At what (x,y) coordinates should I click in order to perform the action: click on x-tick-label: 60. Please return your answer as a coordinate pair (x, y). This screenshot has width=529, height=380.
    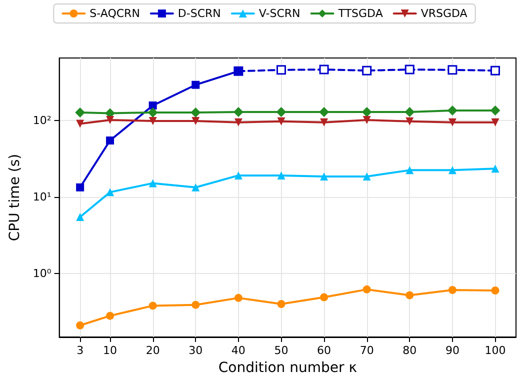
    Looking at the image, I should click on (324, 350).